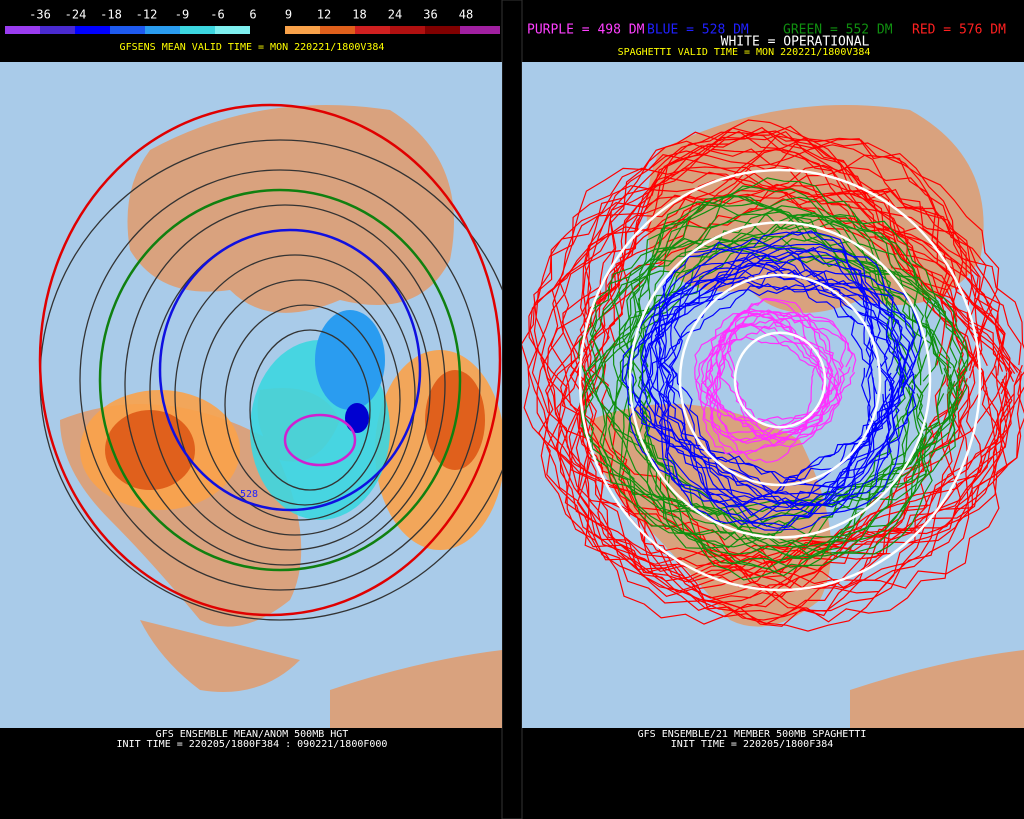 This screenshot has height=819, width=1024. I want to click on colorbar-label: -36, so click(40, 15).